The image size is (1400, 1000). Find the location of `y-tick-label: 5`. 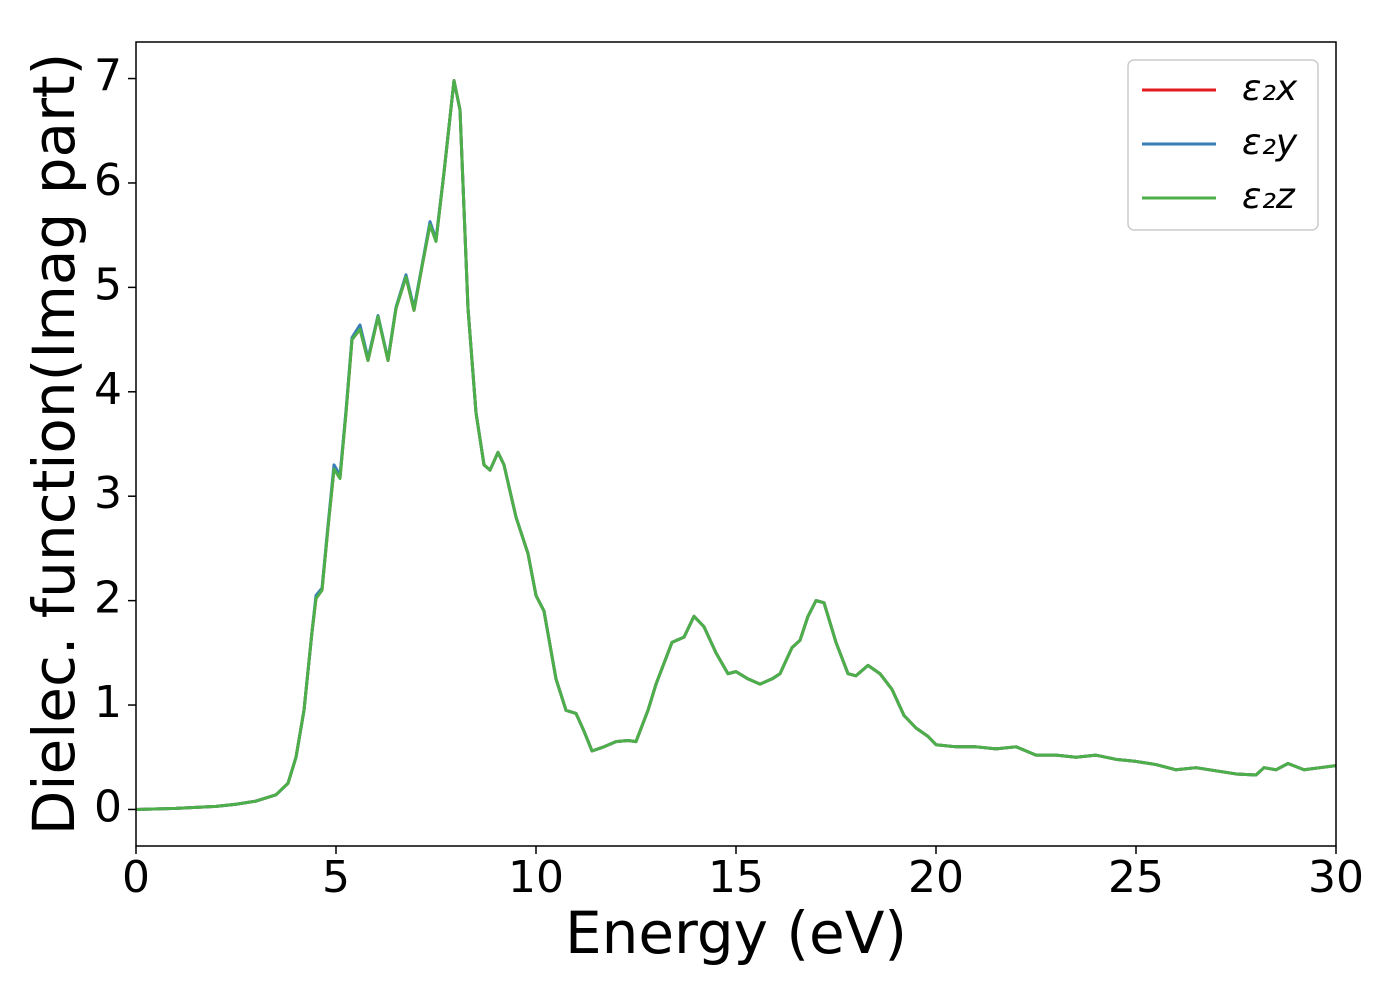

y-tick-label: 5 is located at coordinates (108, 284).